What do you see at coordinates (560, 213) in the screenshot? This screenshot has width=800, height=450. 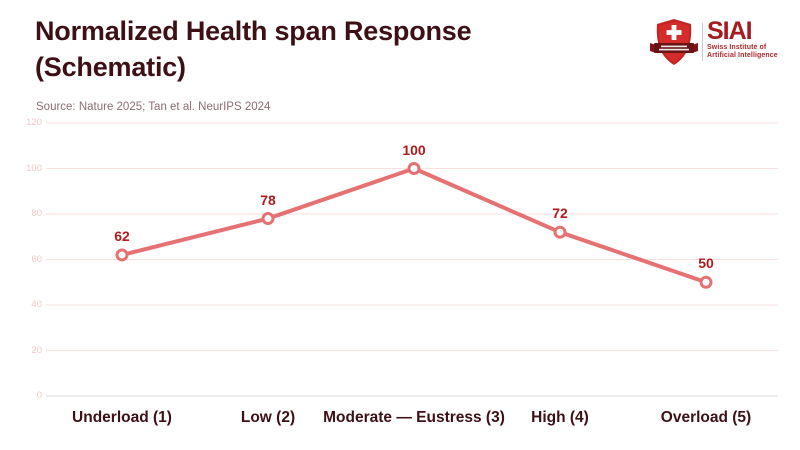 I see `data-point-label: 72` at bounding box center [560, 213].